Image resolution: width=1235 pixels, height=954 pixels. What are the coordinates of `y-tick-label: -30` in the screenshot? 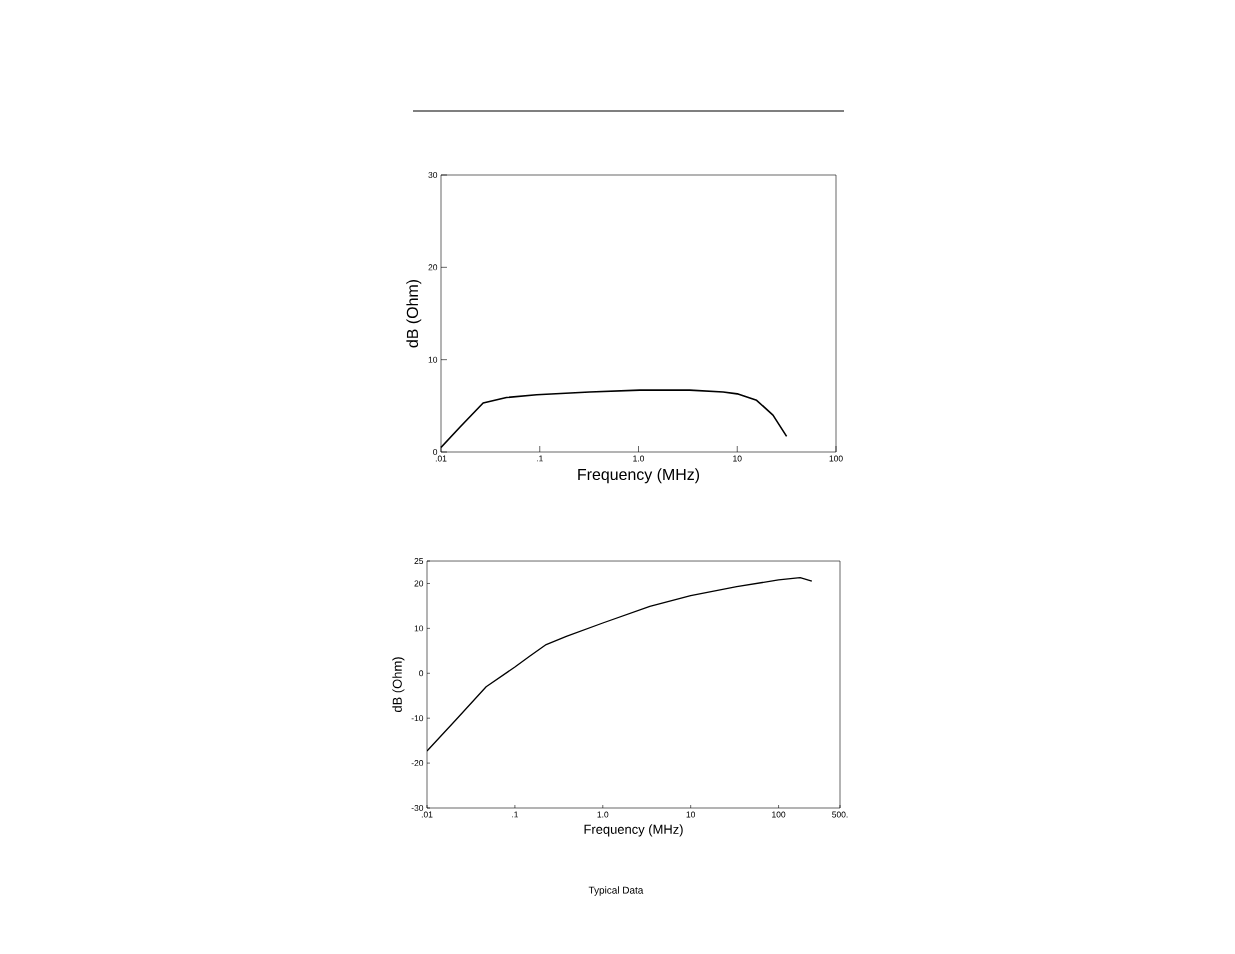 It's located at (417, 808).